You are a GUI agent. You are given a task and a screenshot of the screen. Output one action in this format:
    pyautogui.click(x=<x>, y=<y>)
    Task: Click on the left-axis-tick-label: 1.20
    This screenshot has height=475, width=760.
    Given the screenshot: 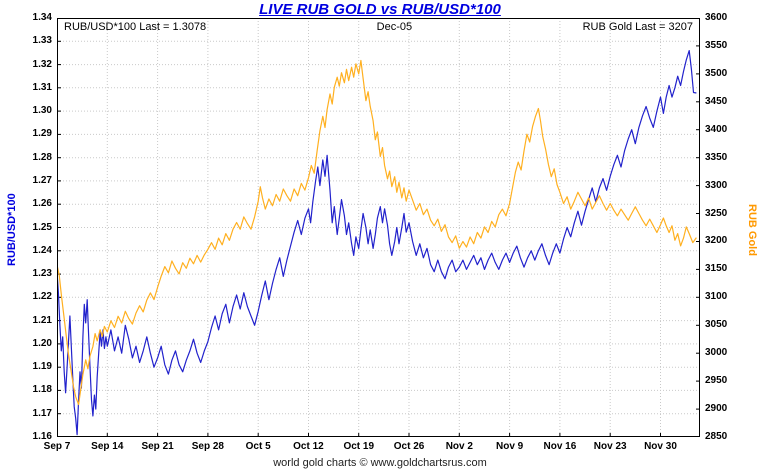 What is the action you would take?
    pyautogui.click(x=42, y=343)
    